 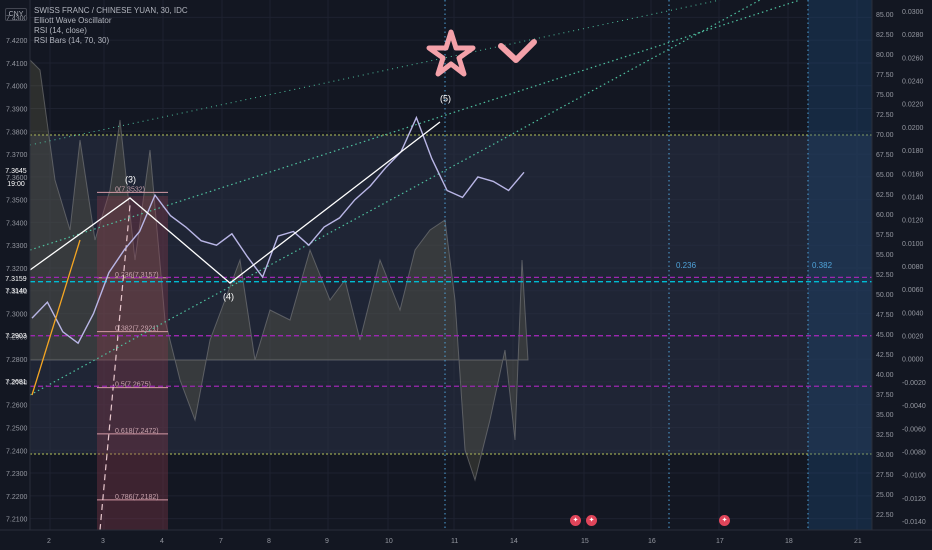 I want to click on x-tick-label: 8, so click(x=269, y=541).